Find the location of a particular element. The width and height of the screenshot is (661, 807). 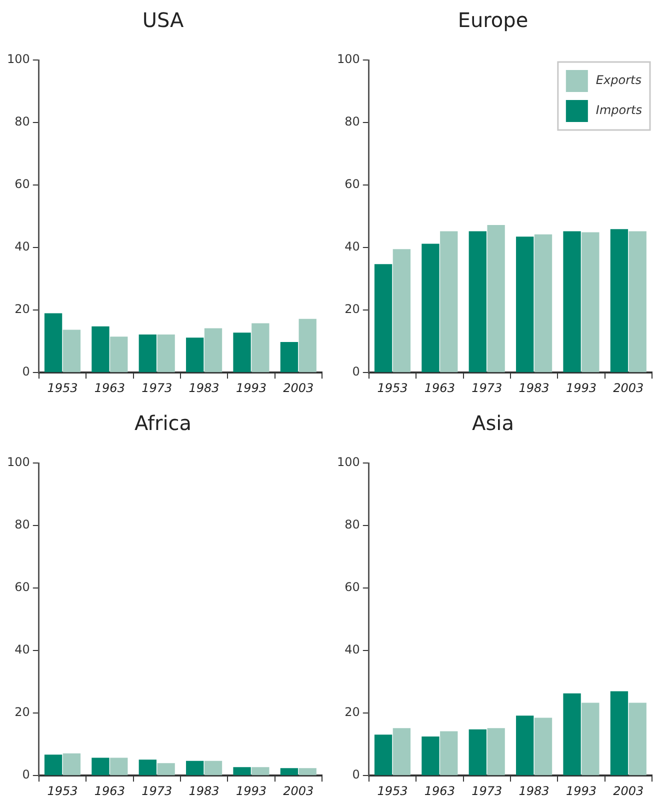

chart-title: Europe is located at coordinates (493, 20).